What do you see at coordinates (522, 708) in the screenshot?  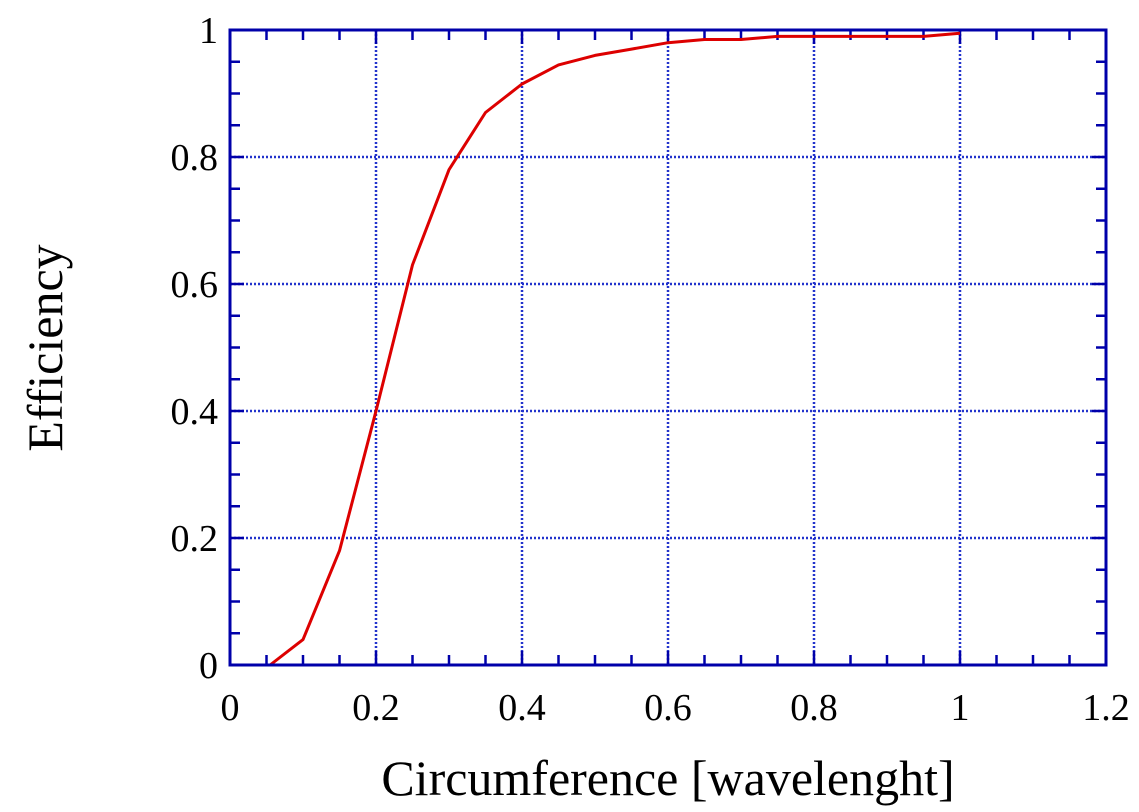 I see `x-tick-label: 0.4` at bounding box center [522, 708].